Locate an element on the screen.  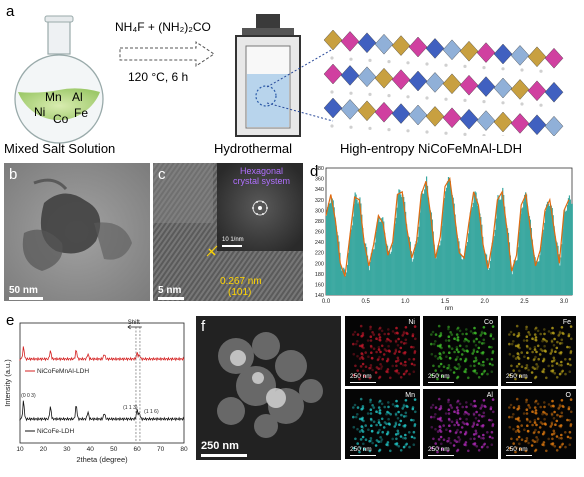
eds-map-element-label: Co is located at coordinates (488, 322).